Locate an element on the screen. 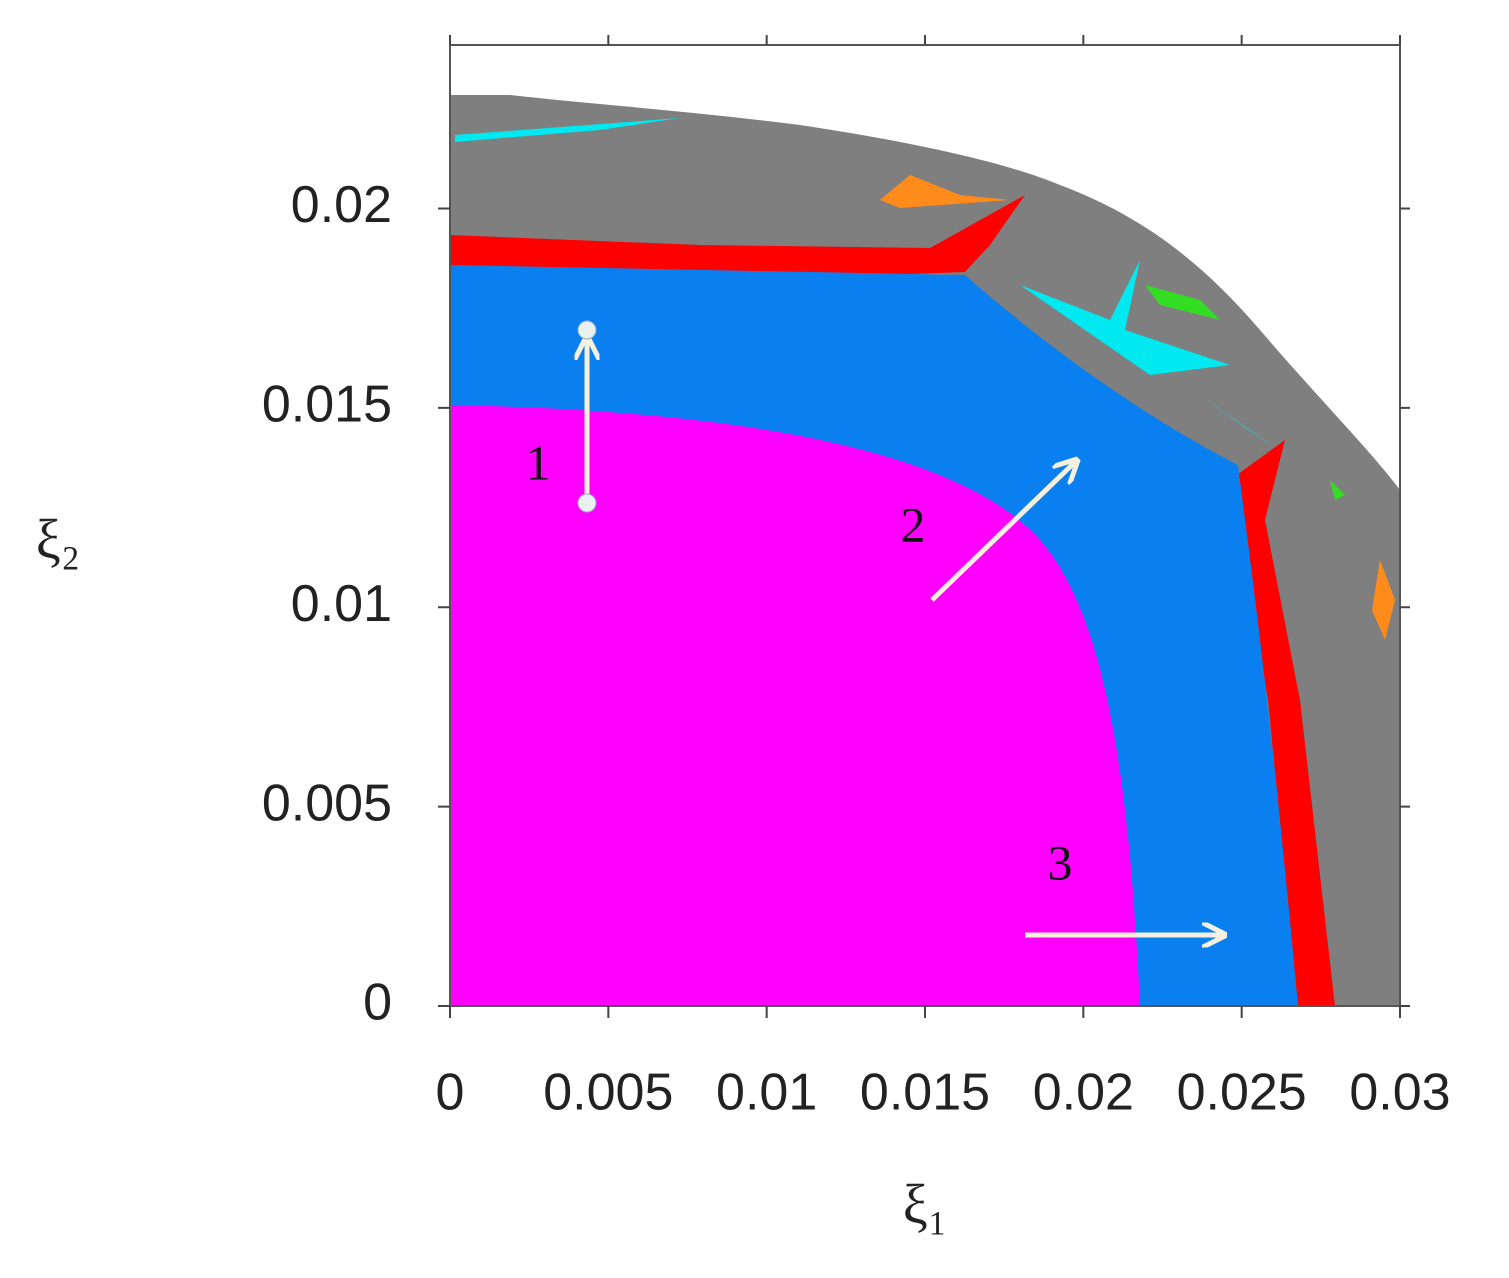  red-band-right is located at coordinates (1282, 723).